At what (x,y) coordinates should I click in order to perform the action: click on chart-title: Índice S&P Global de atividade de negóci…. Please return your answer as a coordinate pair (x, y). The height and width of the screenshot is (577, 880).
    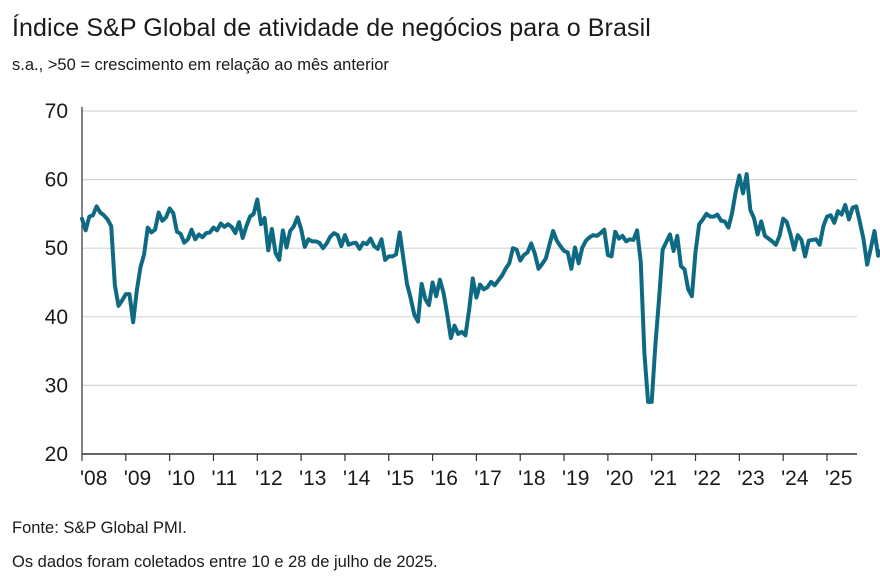
    Looking at the image, I should click on (331, 28).